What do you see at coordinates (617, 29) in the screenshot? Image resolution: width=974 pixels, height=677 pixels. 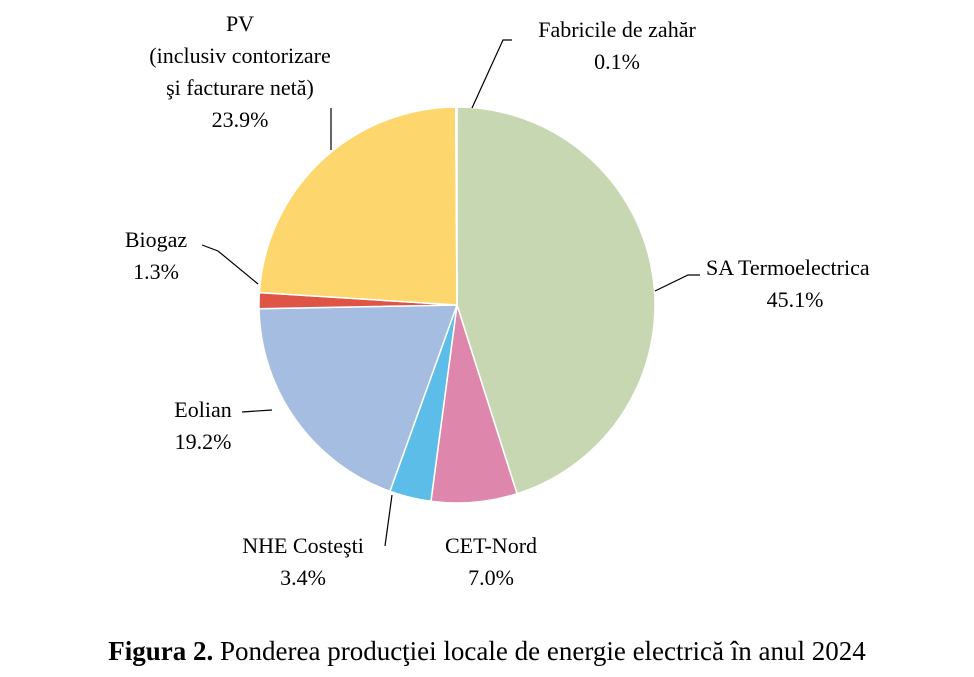 I see `slice-label: Fabricile de zahăr` at bounding box center [617, 29].